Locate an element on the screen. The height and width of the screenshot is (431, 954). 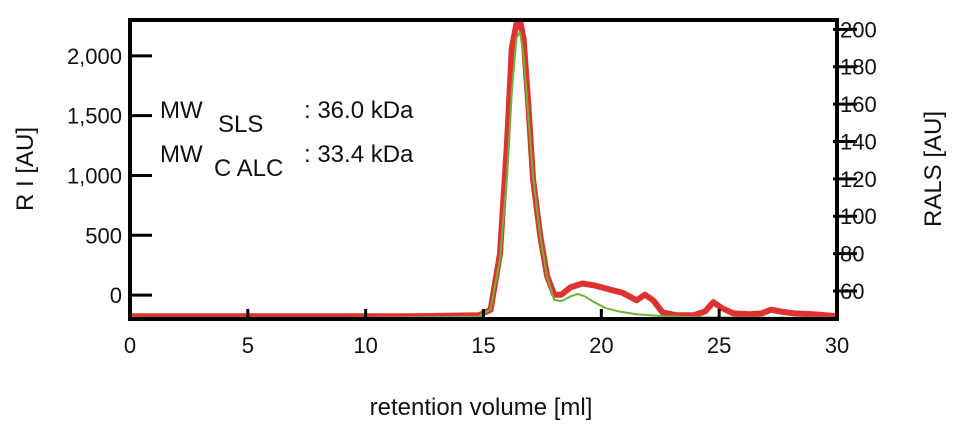
y-right-tick-label: 120 is located at coordinates (858, 179).